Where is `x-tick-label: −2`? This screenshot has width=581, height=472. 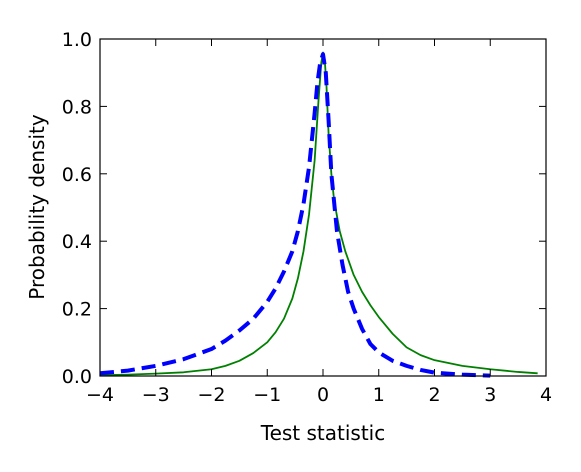
x-tick-label: −2 is located at coordinates (211, 395).